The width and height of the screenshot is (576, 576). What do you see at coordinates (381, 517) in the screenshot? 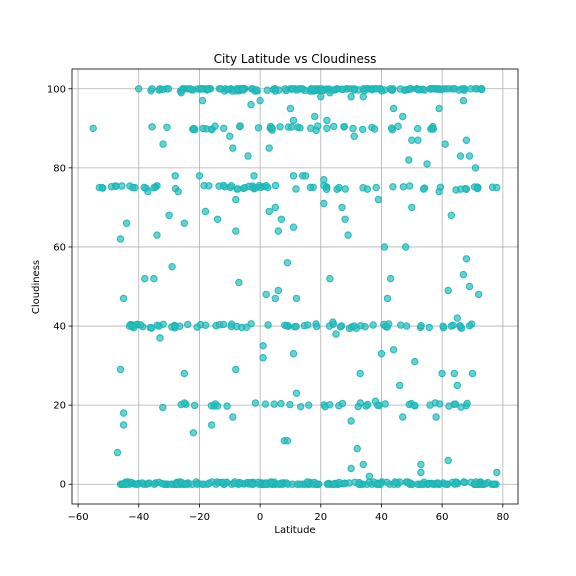
I see `x-tick-label: 40` at bounding box center [381, 517].